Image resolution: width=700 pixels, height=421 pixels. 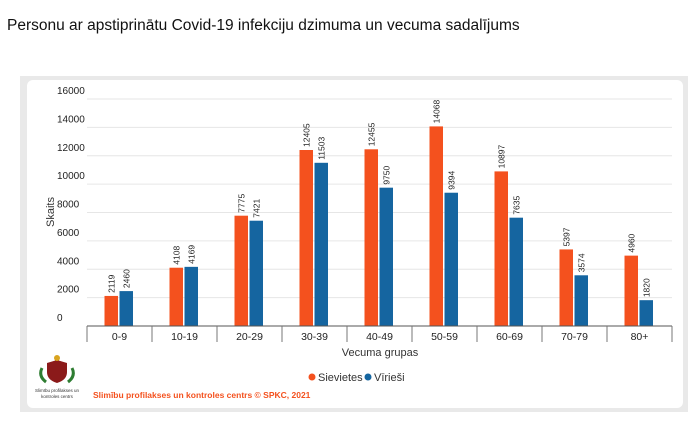 I want to click on data-label: 7775, so click(x=242, y=203).